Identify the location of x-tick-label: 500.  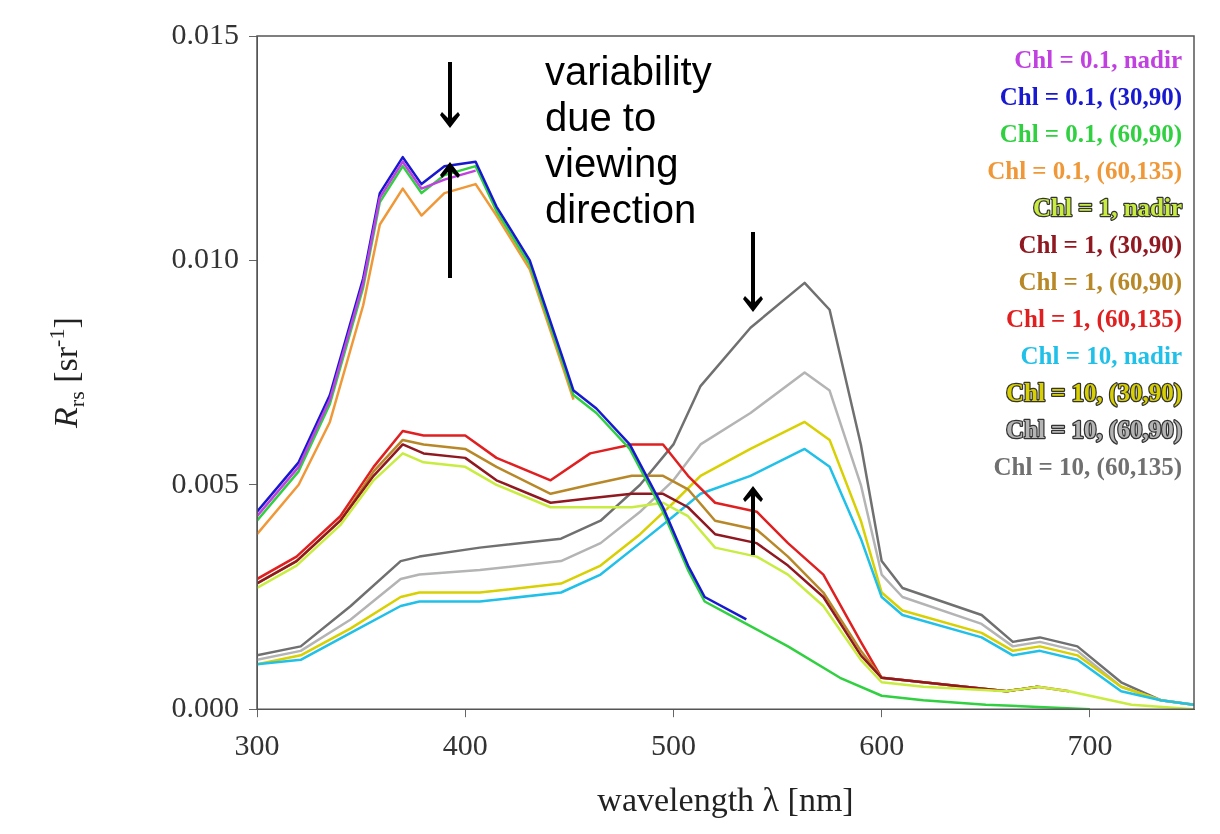
(673, 745).